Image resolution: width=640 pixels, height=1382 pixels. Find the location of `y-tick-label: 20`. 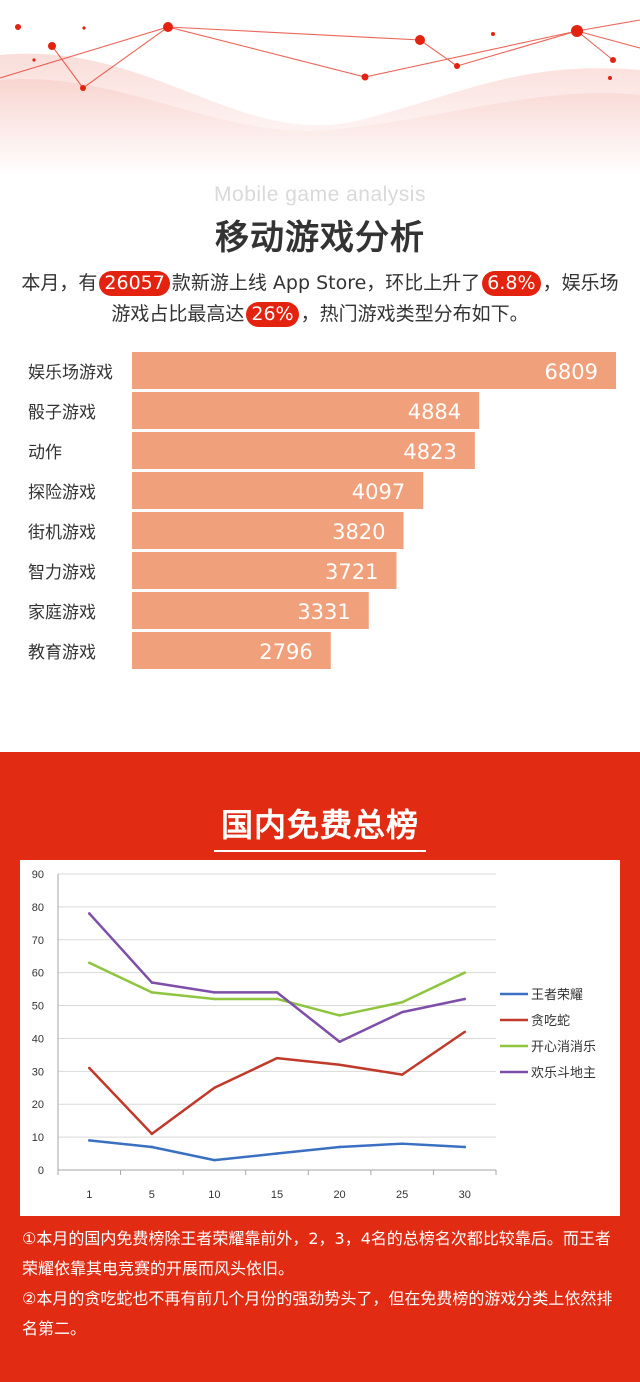

y-tick-label: 20 is located at coordinates (38, 1105).